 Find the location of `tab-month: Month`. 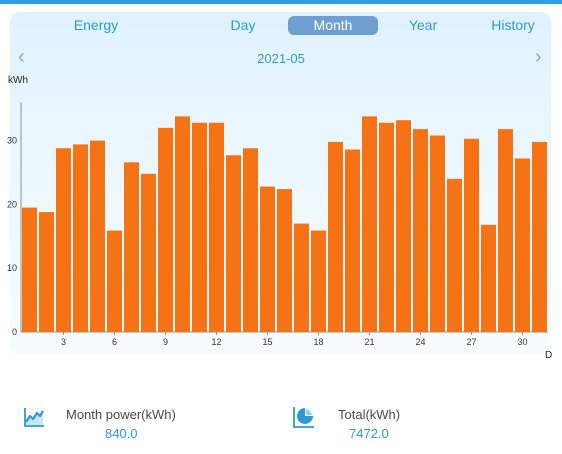

tab-month: Month is located at coordinates (333, 25).